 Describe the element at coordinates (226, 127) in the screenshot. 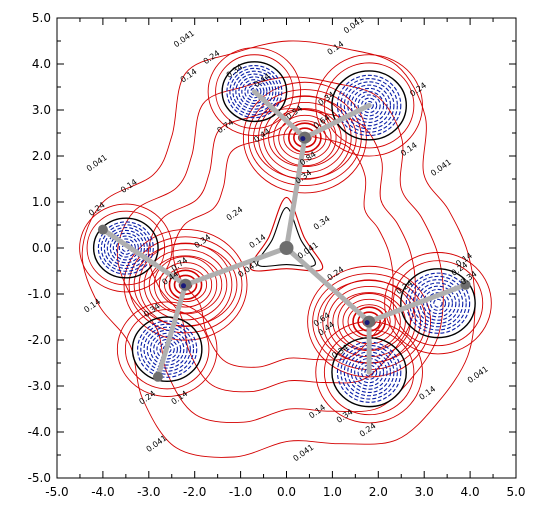

I see `contour-label: 0.74` at that location.